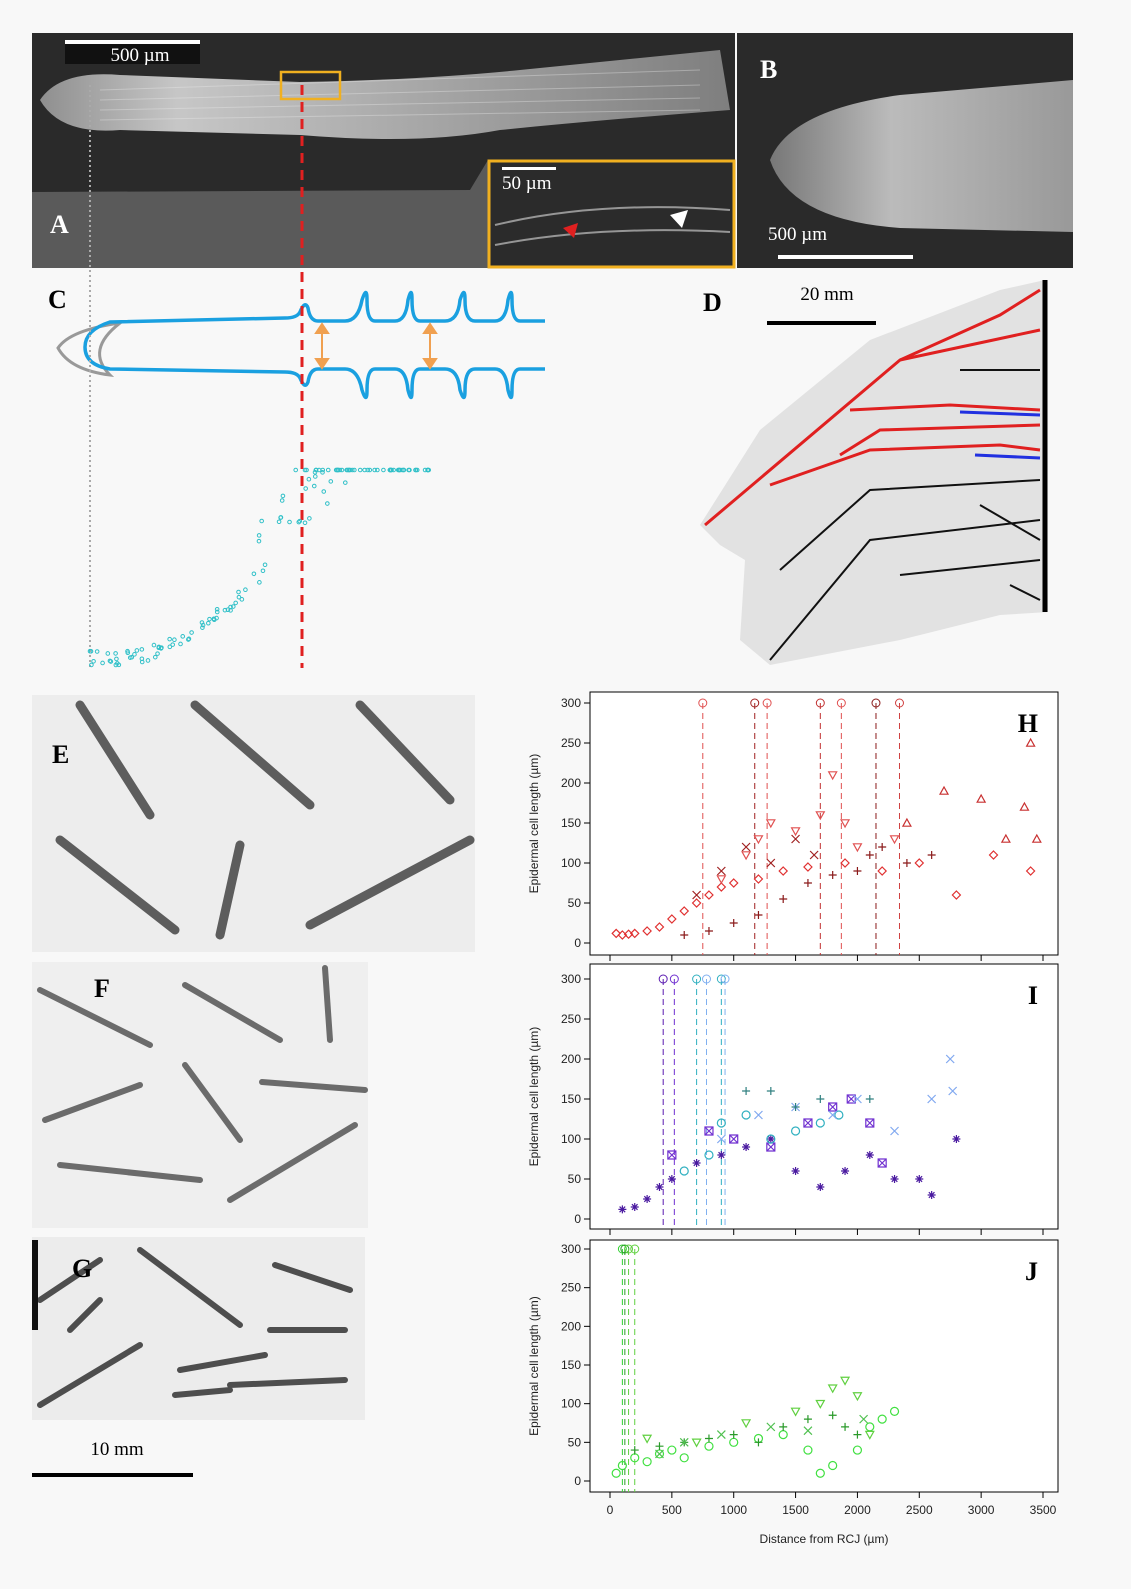 This screenshot has height=1589, width=1131. I want to click on y-tick-label: 250, so click(571, 1019).